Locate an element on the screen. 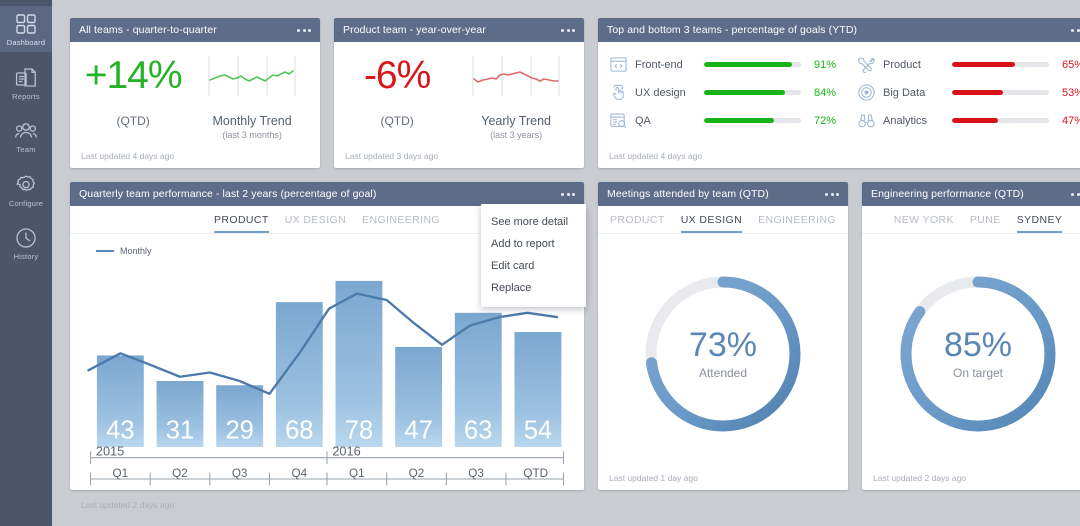 Image resolution: width=1080 pixels, height=526 pixels. menu-item-see-more-detail: See more detail is located at coordinates (530, 222).